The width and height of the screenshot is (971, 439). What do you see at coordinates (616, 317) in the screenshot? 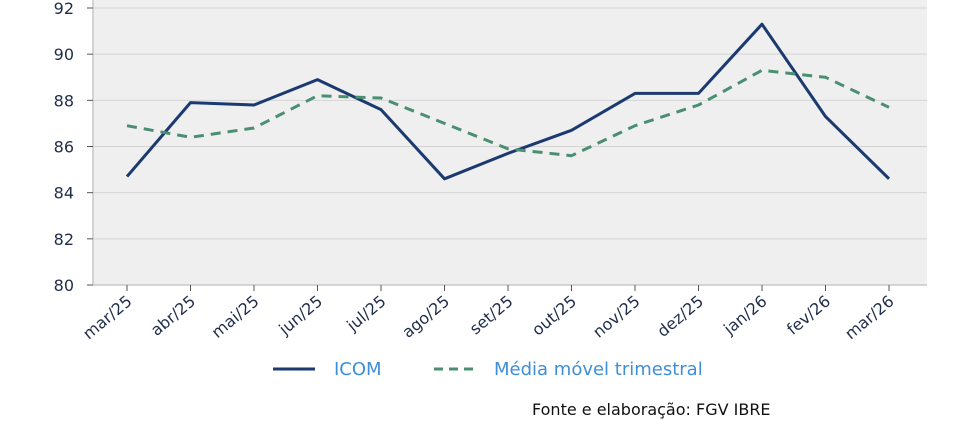
I see `x-tick-label: nov/25` at bounding box center [616, 317].